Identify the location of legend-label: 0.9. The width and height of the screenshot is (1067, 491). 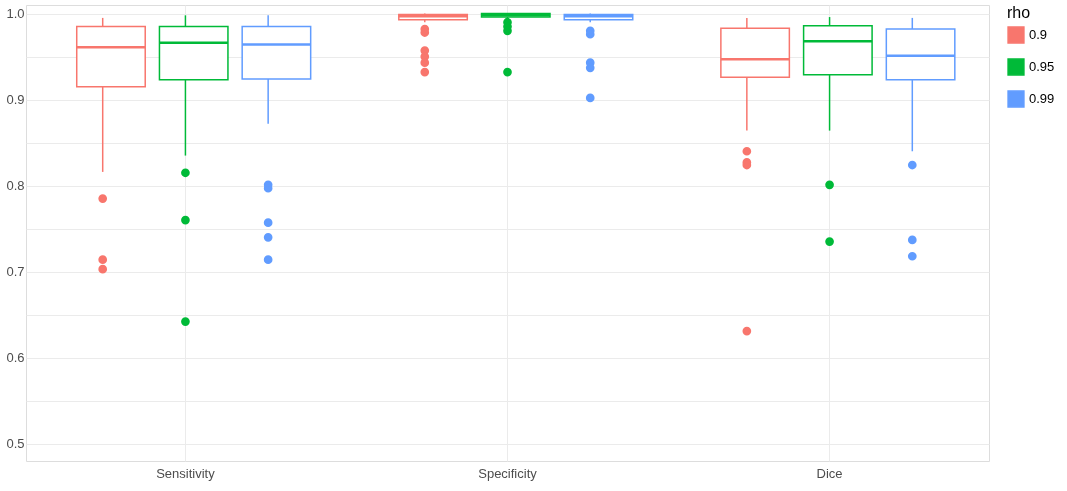
(1038, 34).